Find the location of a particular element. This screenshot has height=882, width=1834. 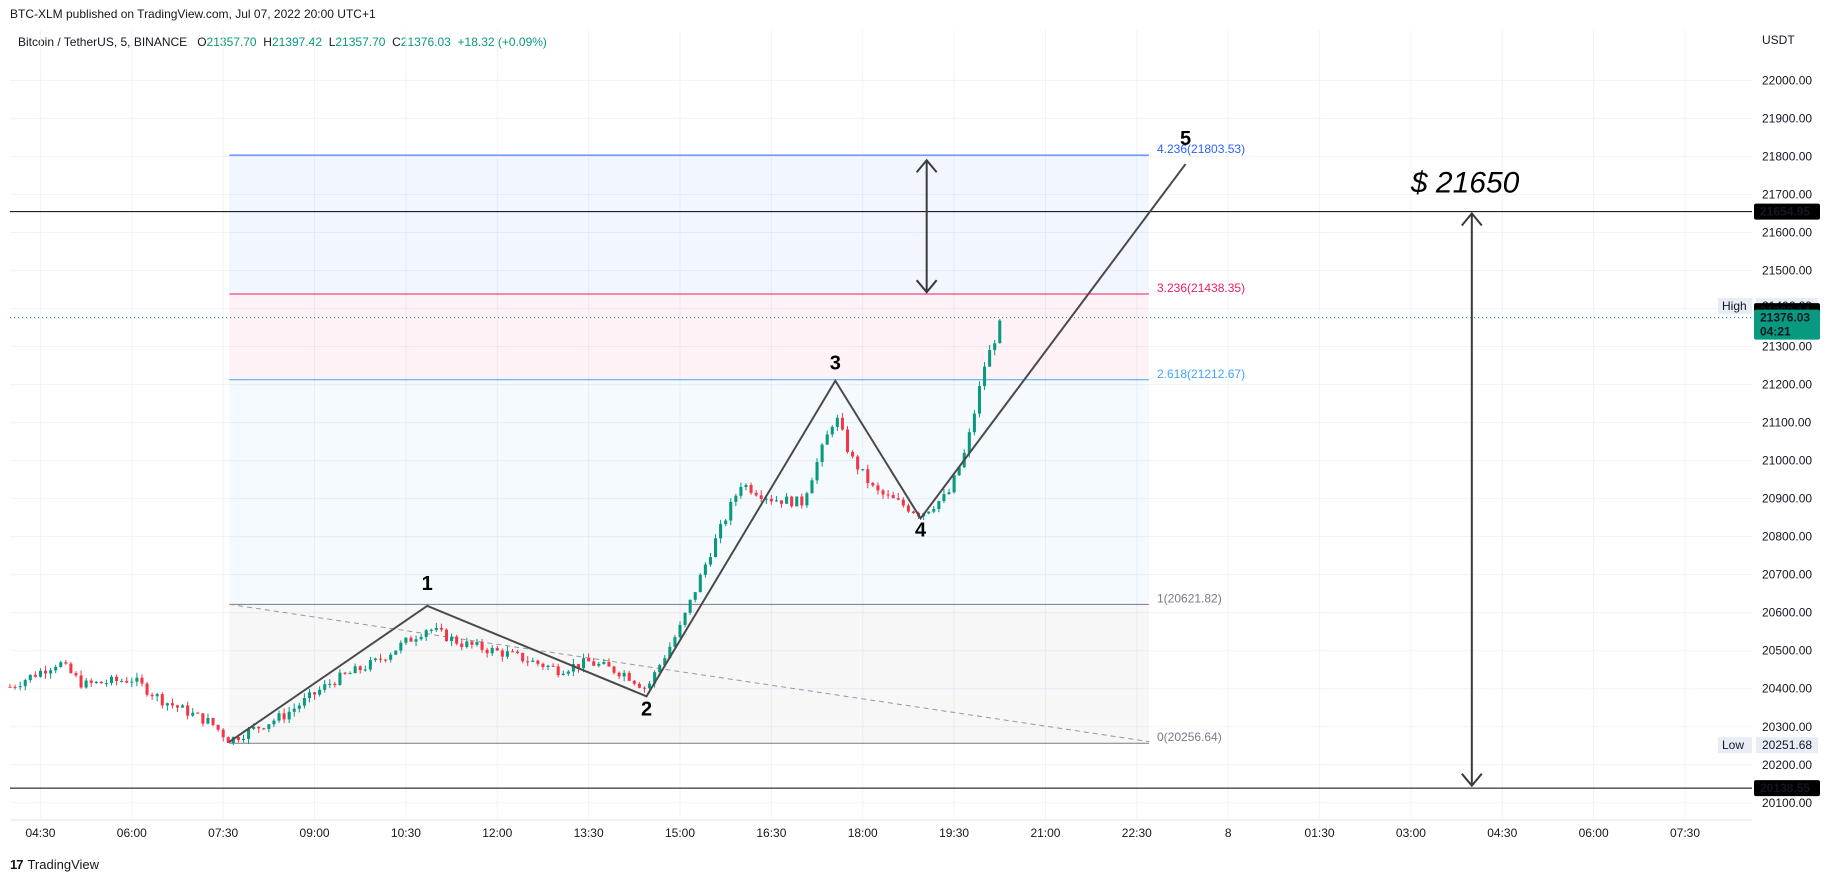

time-tick-label: 07:30 is located at coordinates (223, 833).